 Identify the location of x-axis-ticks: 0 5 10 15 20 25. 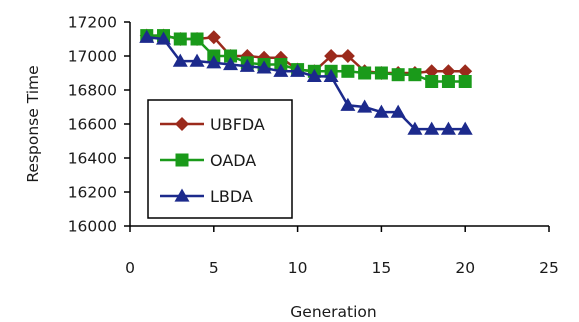
(342, 251).